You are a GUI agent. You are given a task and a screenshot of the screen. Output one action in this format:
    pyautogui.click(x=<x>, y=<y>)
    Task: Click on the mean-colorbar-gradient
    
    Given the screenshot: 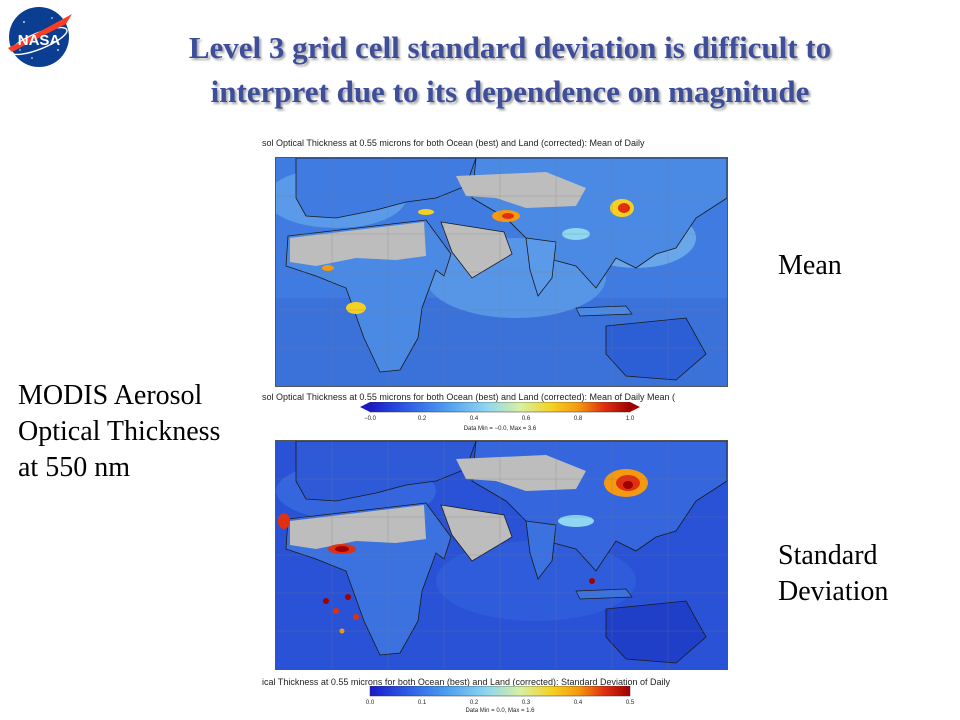 What is the action you would take?
    pyautogui.click(x=500, y=407)
    